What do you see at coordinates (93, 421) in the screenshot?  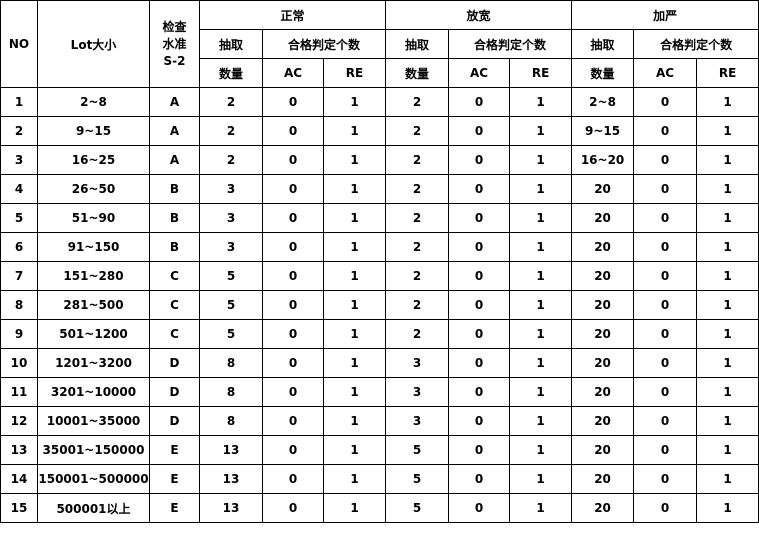 I see `table-cell: 10001~35000` at bounding box center [93, 421].